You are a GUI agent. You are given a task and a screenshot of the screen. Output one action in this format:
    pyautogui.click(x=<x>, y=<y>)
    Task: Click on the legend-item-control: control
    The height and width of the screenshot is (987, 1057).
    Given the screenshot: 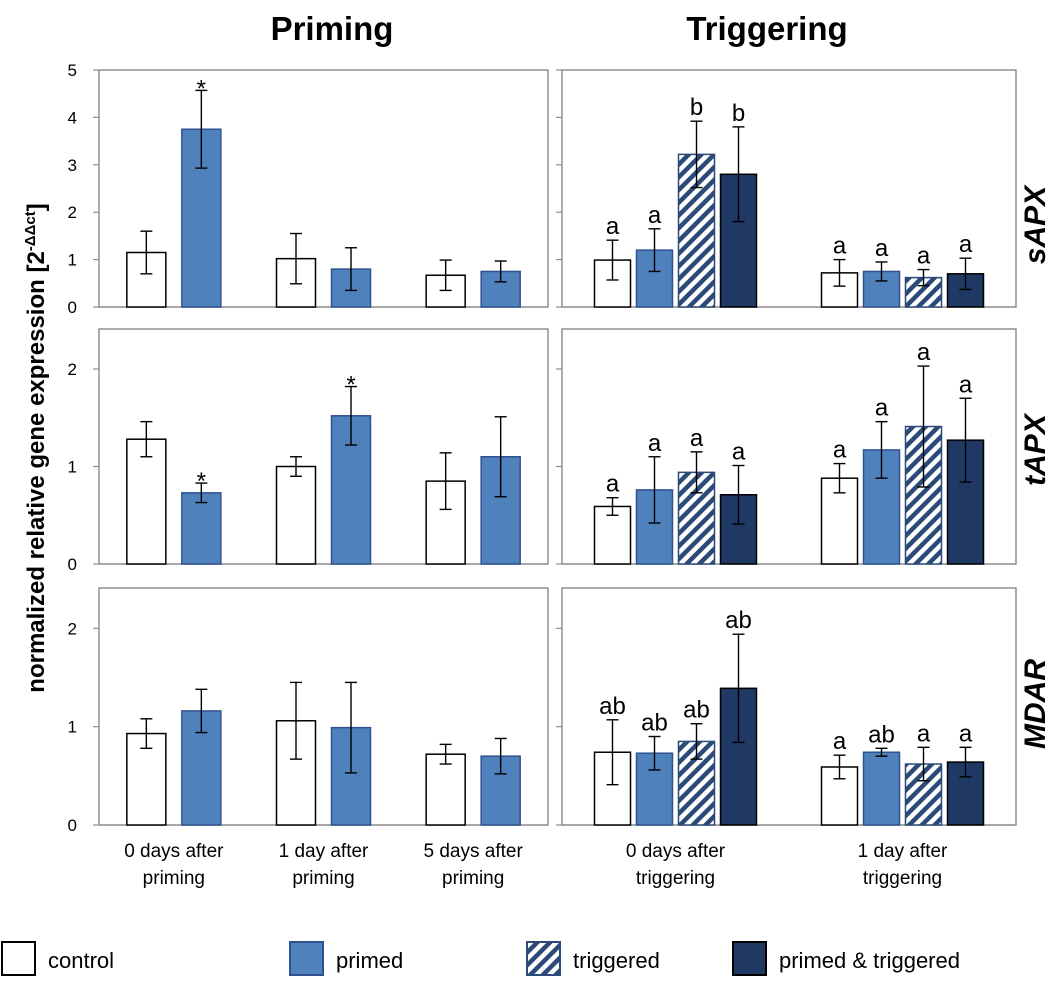 What is the action you would take?
    pyautogui.click(x=57, y=958)
    